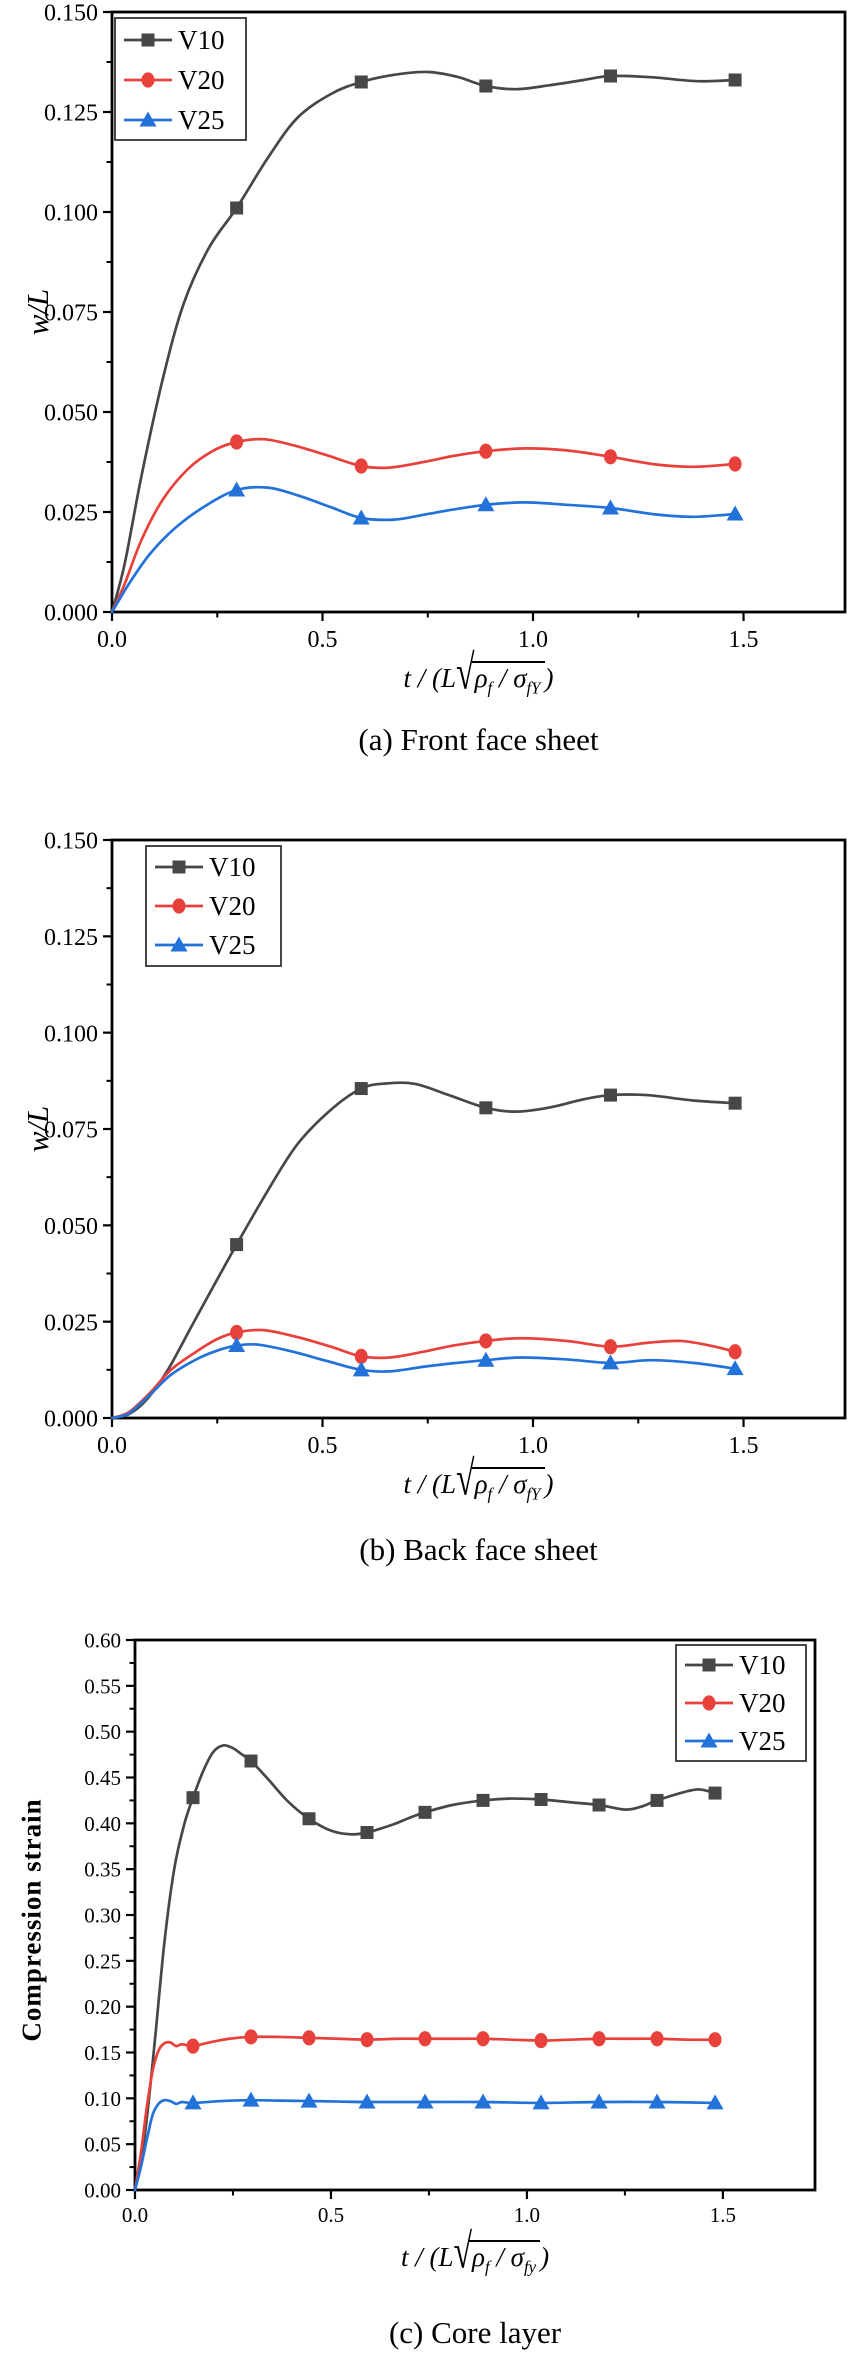 The height and width of the screenshot is (2372, 850). I want to click on x-axis-ticks: 0.0 0.5 1.0 1.5, so click(428, 632).